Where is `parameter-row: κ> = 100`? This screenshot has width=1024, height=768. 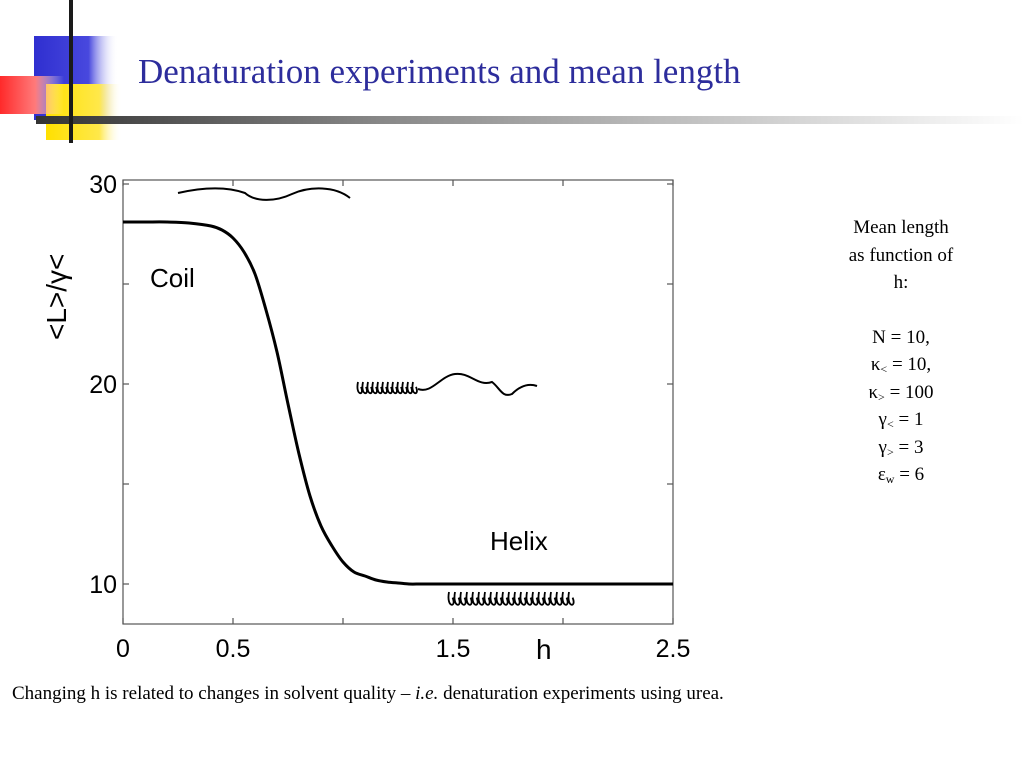 parameter-row: κ> = 100 is located at coordinates (901, 393).